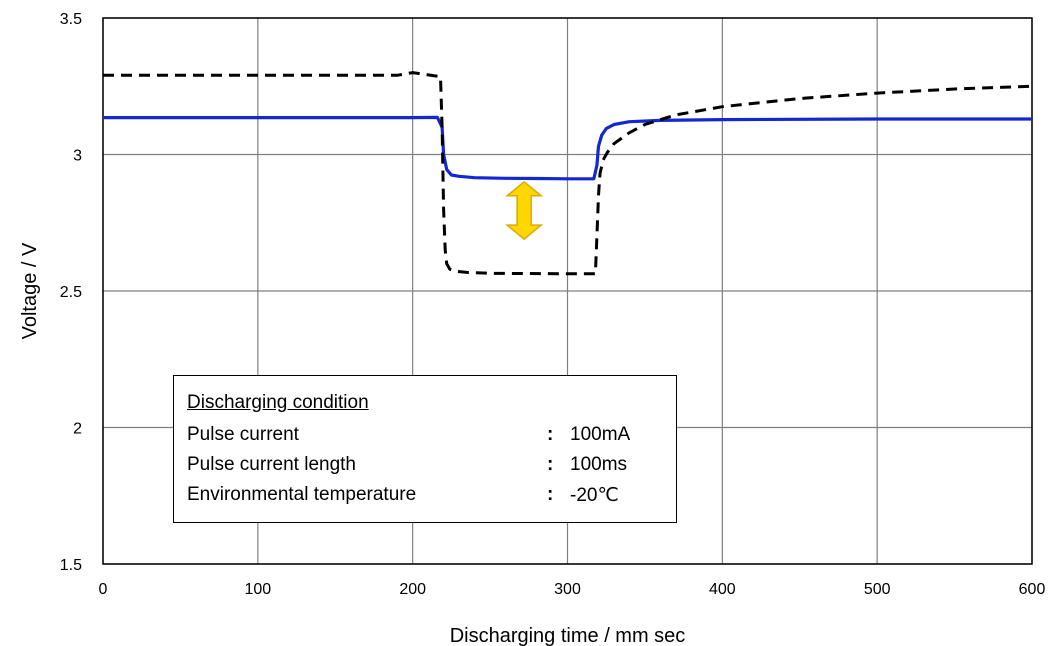 The height and width of the screenshot is (646, 1052). I want to click on condition-title: Discharging condition, so click(278, 402).